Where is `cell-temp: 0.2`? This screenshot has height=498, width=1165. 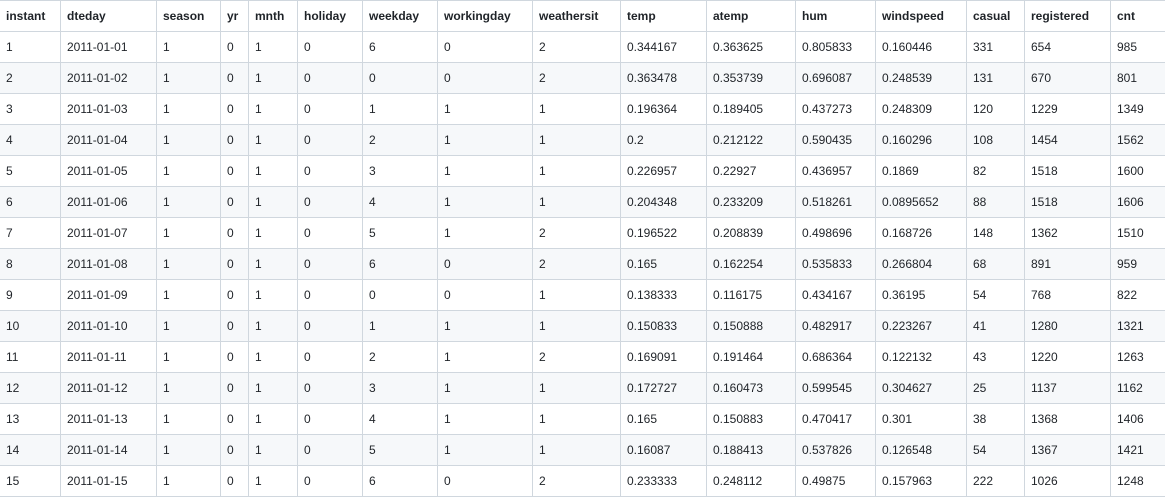 cell-temp: 0.2 is located at coordinates (663, 140).